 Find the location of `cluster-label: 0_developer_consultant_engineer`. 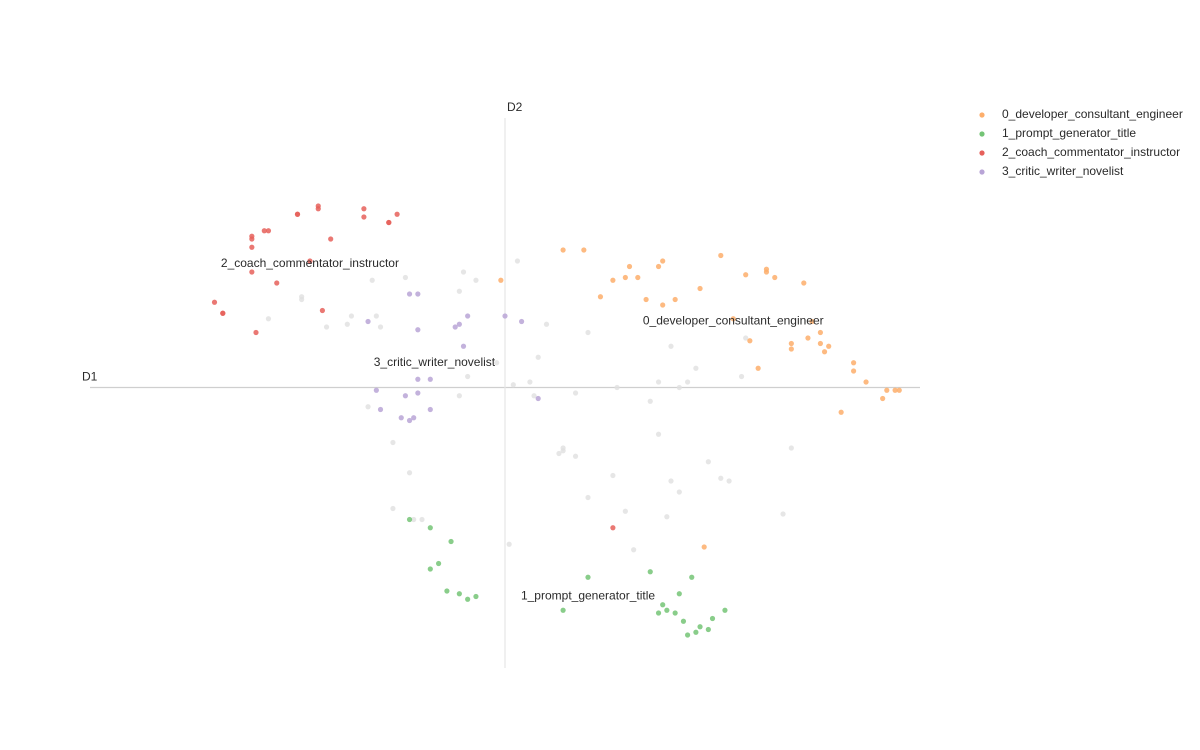

cluster-label: 0_developer_consultant_engineer is located at coordinates (733, 321).